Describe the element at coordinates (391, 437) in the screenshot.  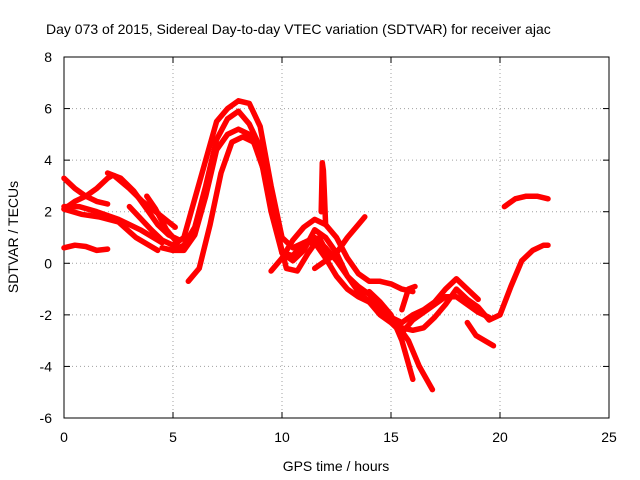
I see `x-tick-label: 15` at that location.